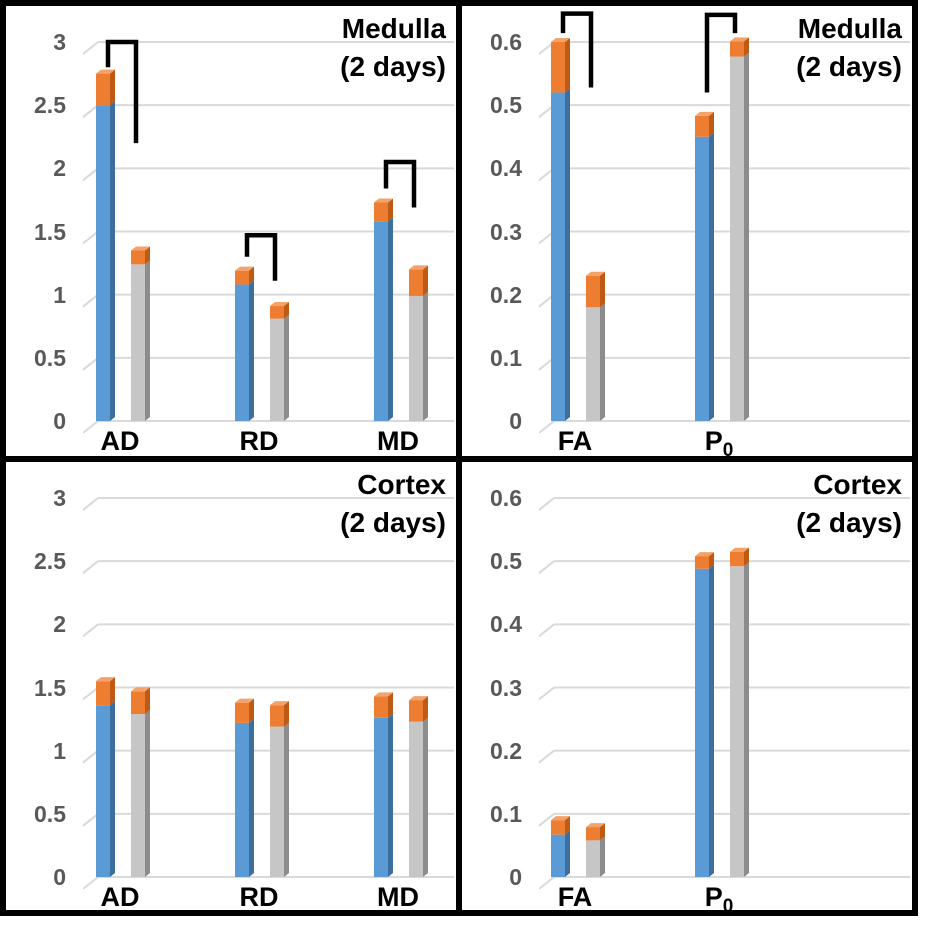  I want to click on bar-series2-gray-P0, so click(739, 229).